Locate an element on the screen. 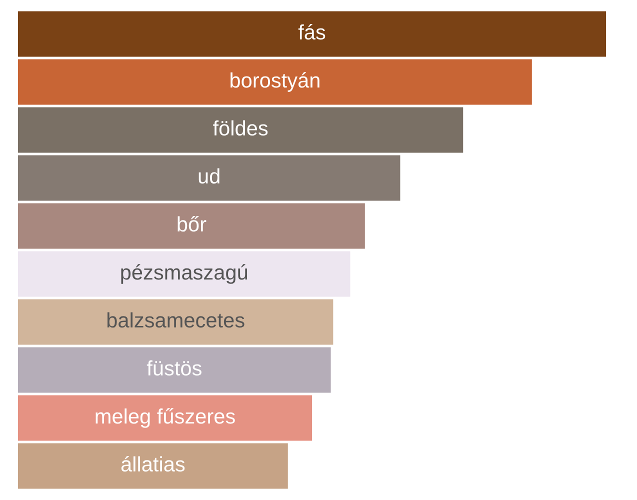 This screenshot has width=637, height=500. y-tick-label: fás is located at coordinates (312, 32).